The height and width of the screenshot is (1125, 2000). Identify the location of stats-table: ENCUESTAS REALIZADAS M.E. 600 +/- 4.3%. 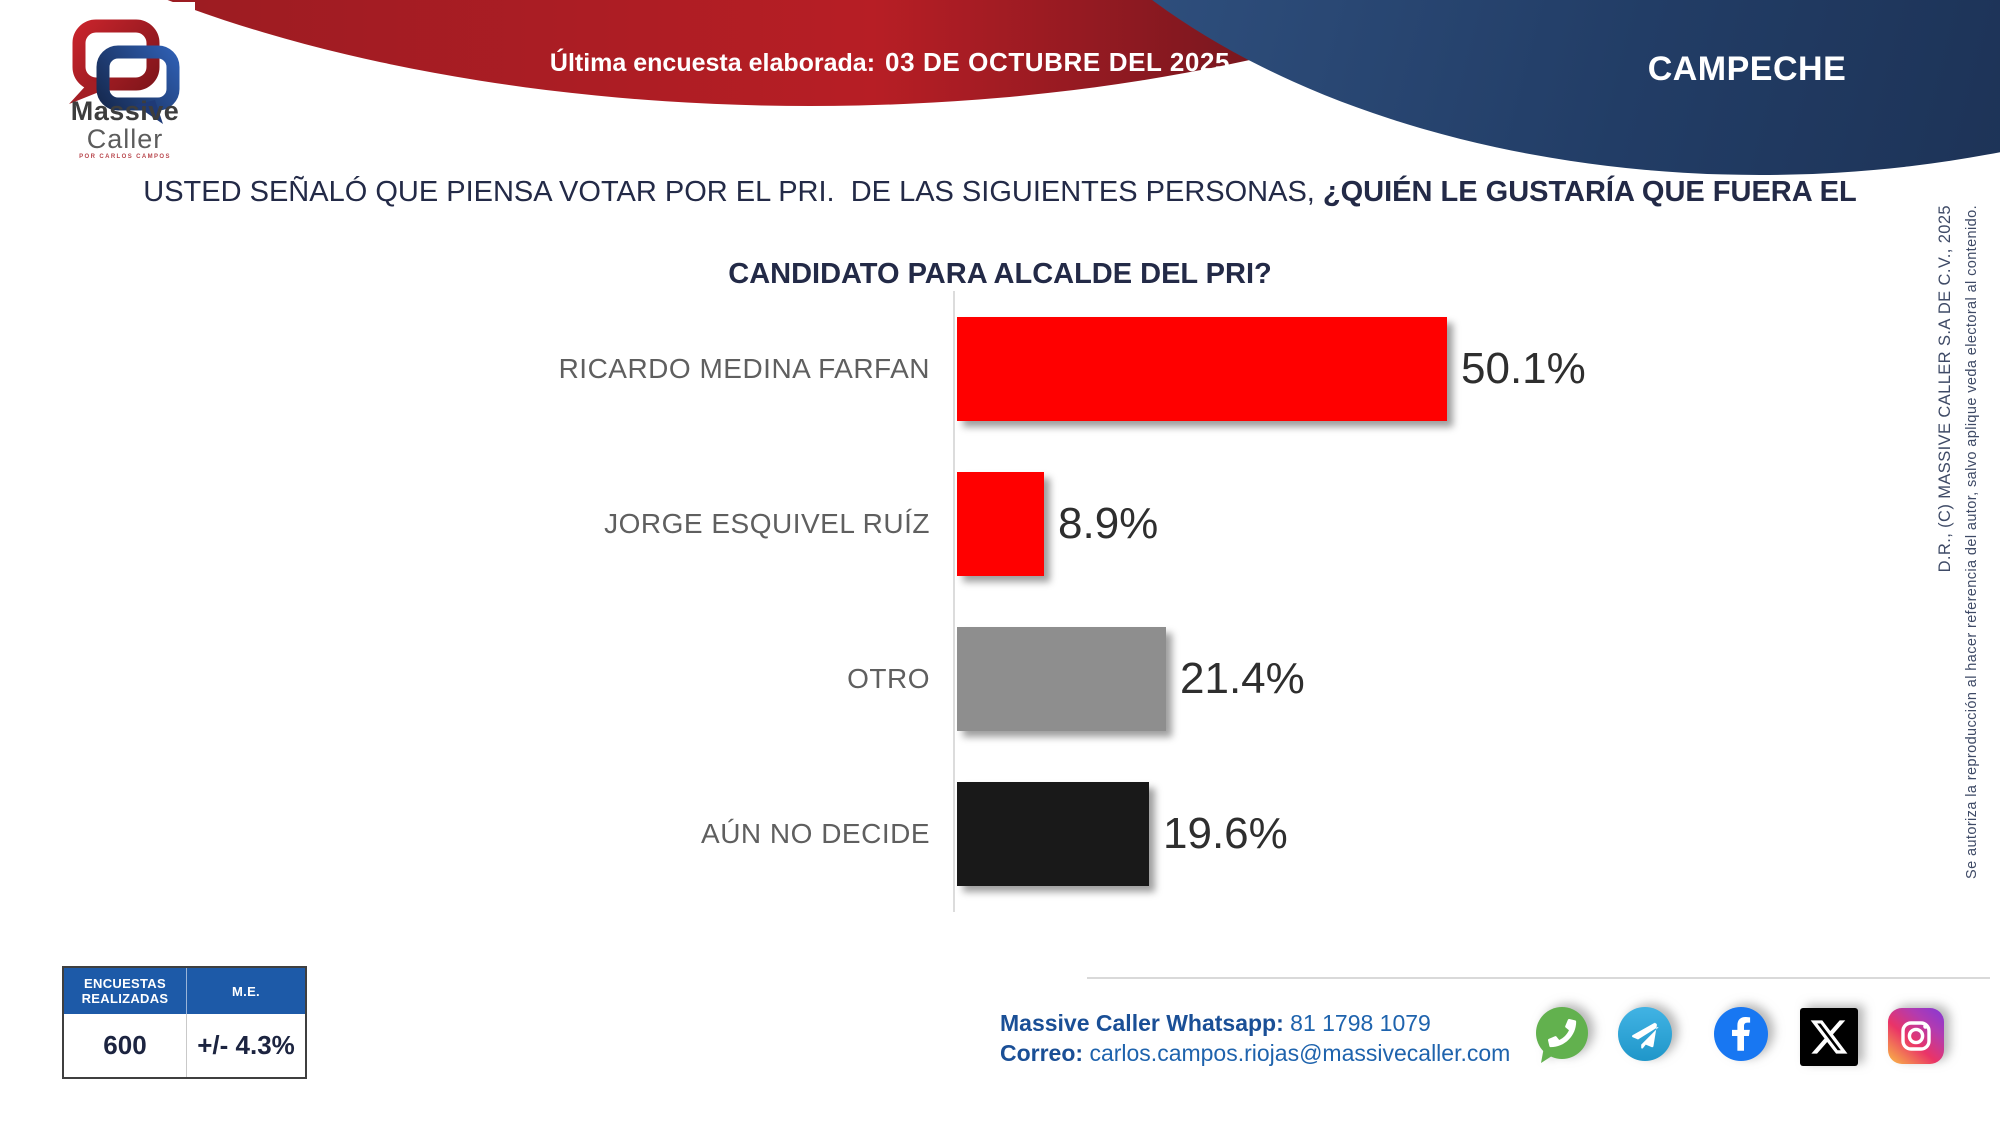
(184, 1022).